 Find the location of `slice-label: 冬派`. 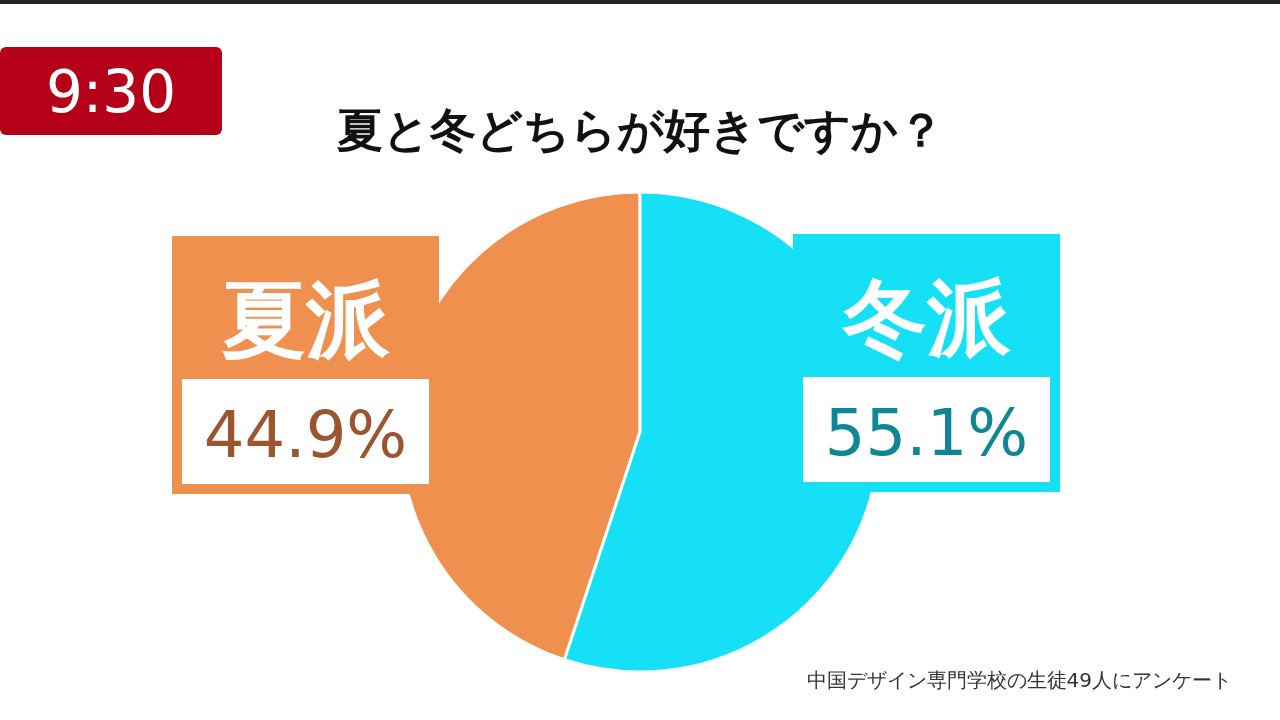

slice-label: 冬派 is located at coordinates (926, 318).